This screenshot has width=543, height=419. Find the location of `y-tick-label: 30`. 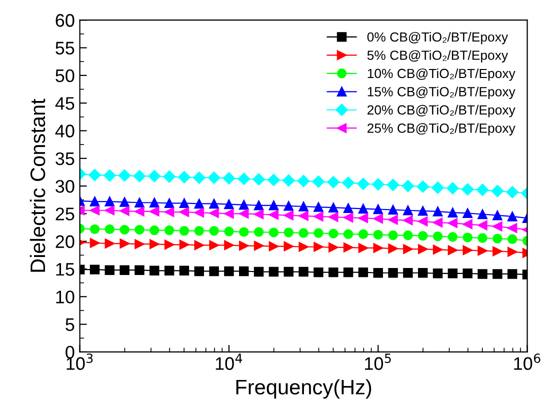

y-tick-label: 30 is located at coordinates (65, 186).